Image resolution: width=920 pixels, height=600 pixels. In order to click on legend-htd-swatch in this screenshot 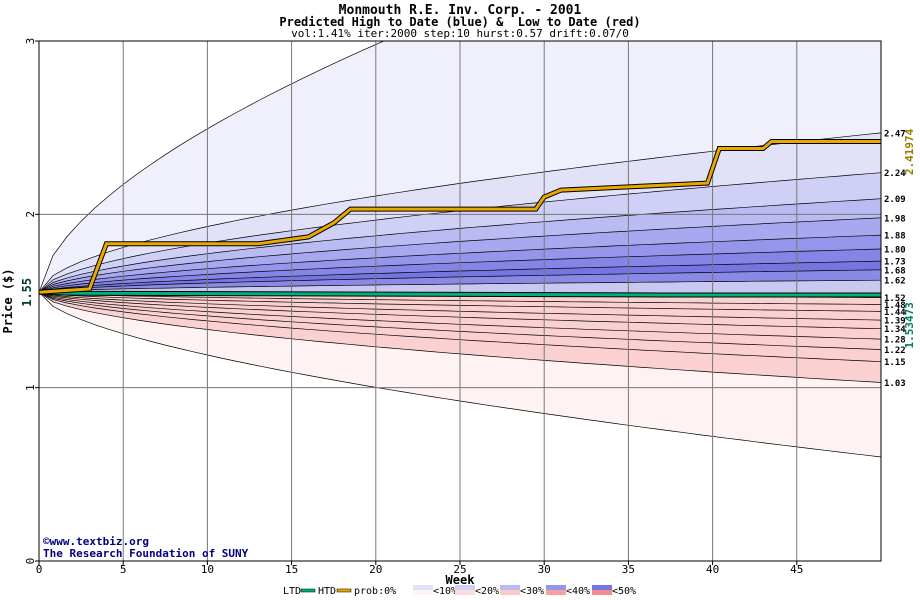, I will do `click(344, 590)`.